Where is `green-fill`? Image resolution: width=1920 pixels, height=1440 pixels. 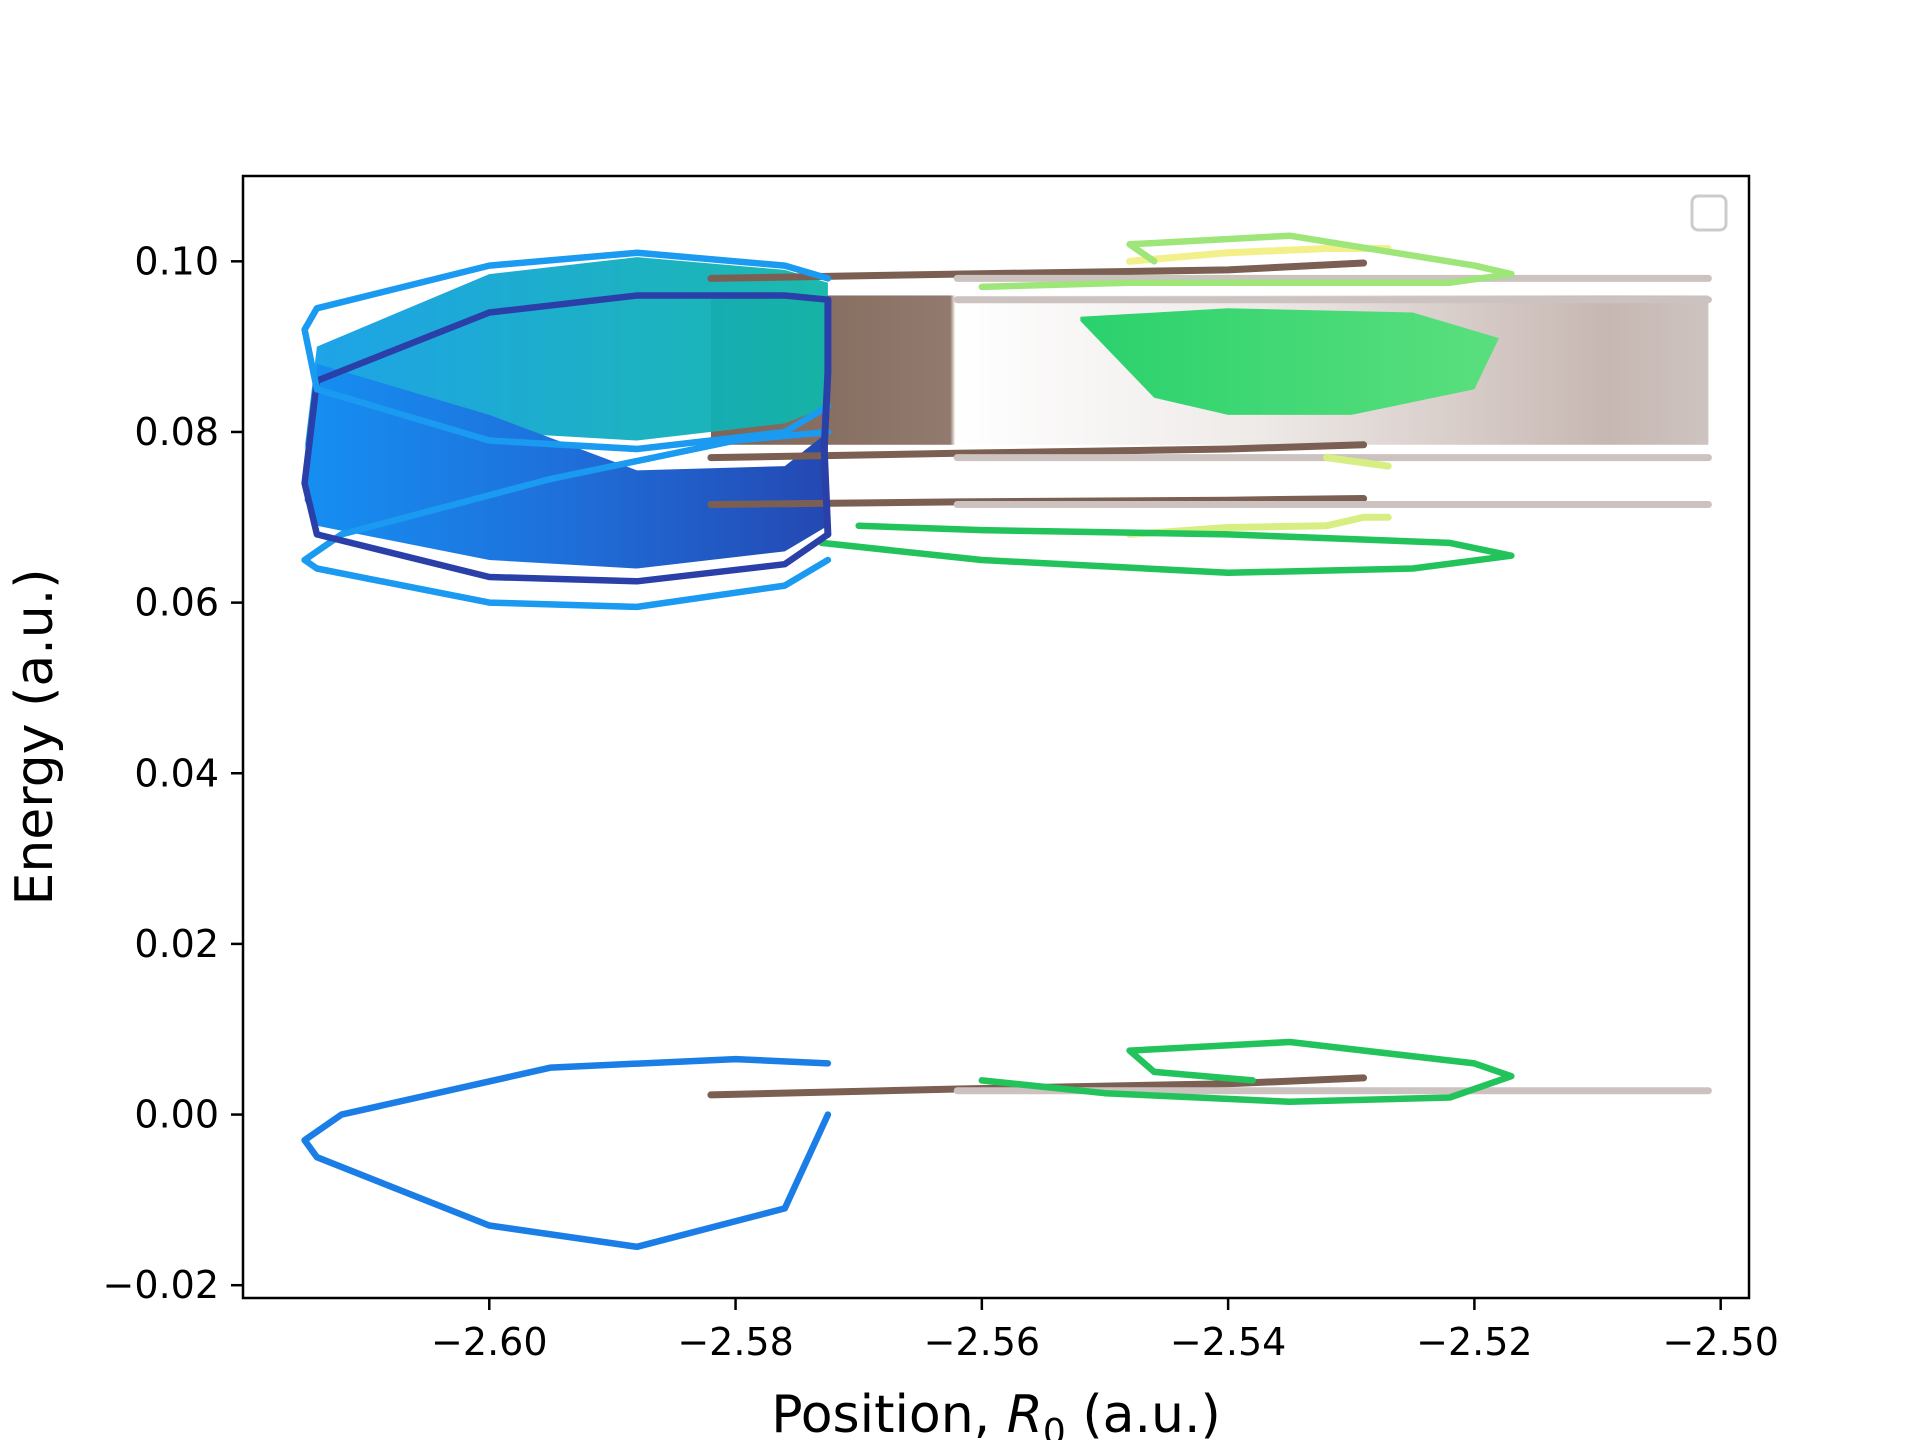 green-fill is located at coordinates (1289, 361).